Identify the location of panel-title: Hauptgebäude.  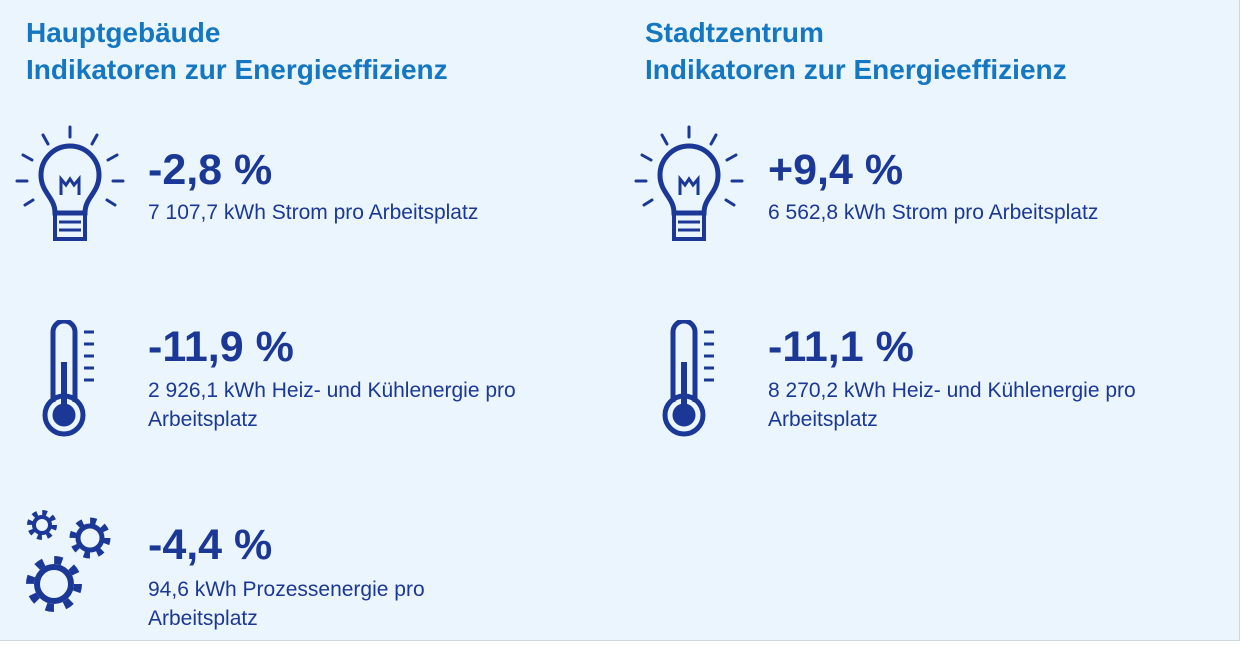
(123, 32).